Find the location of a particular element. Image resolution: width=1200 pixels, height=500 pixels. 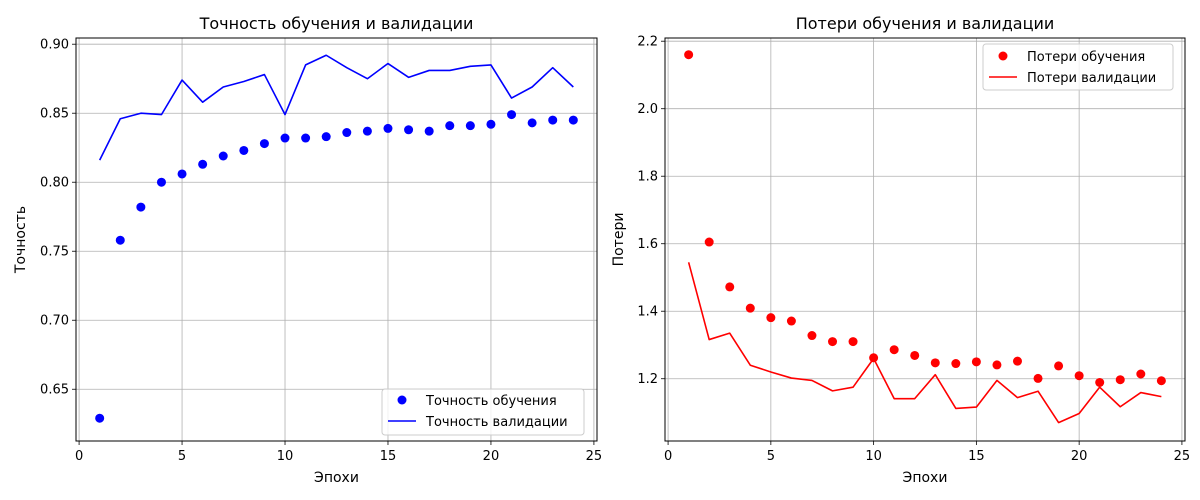

loss-x-tick-label: 25 is located at coordinates (1182, 456).